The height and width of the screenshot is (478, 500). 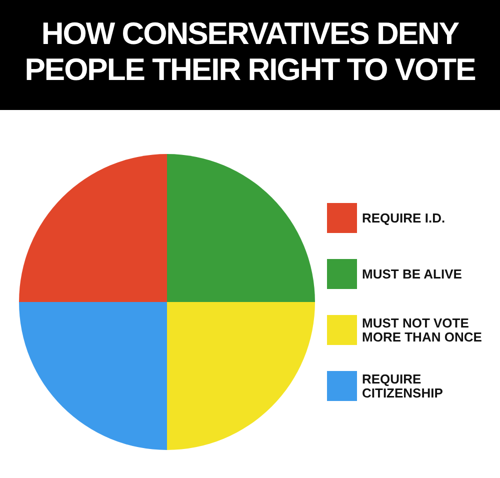 What do you see at coordinates (403, 386) in the screenshot?
I see `legend-label: REQUIRE CITIZENSHIP` at bounding box center [403, 386].